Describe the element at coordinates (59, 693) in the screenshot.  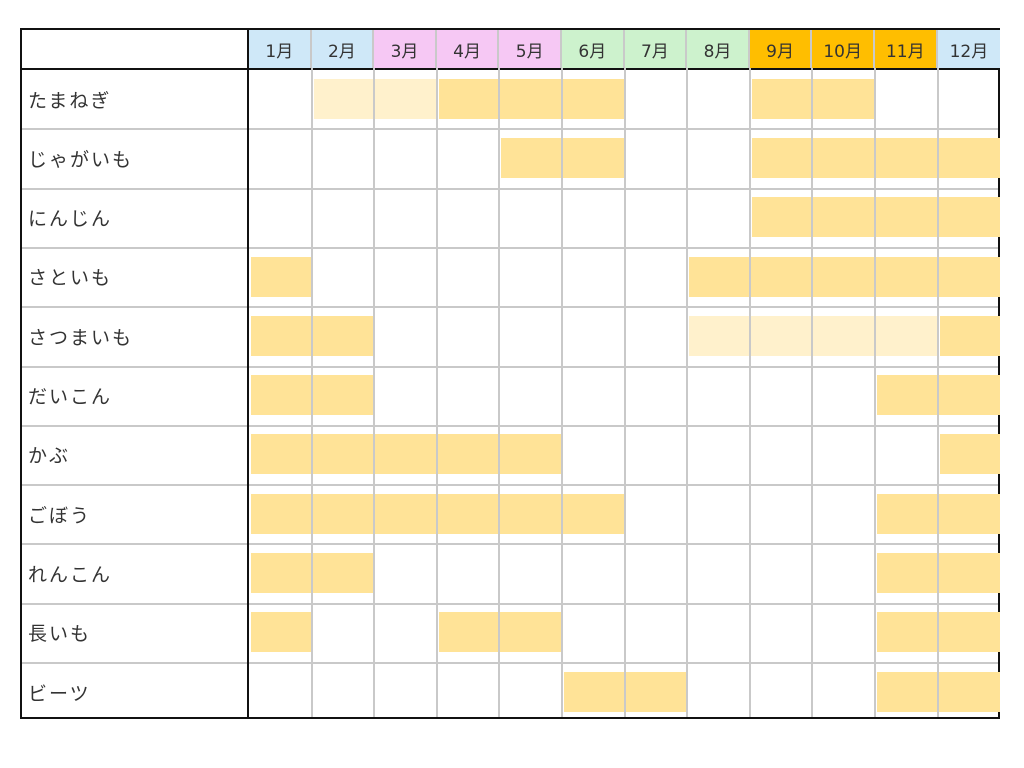
I see `vegetable-name: ビーツ` at that location.